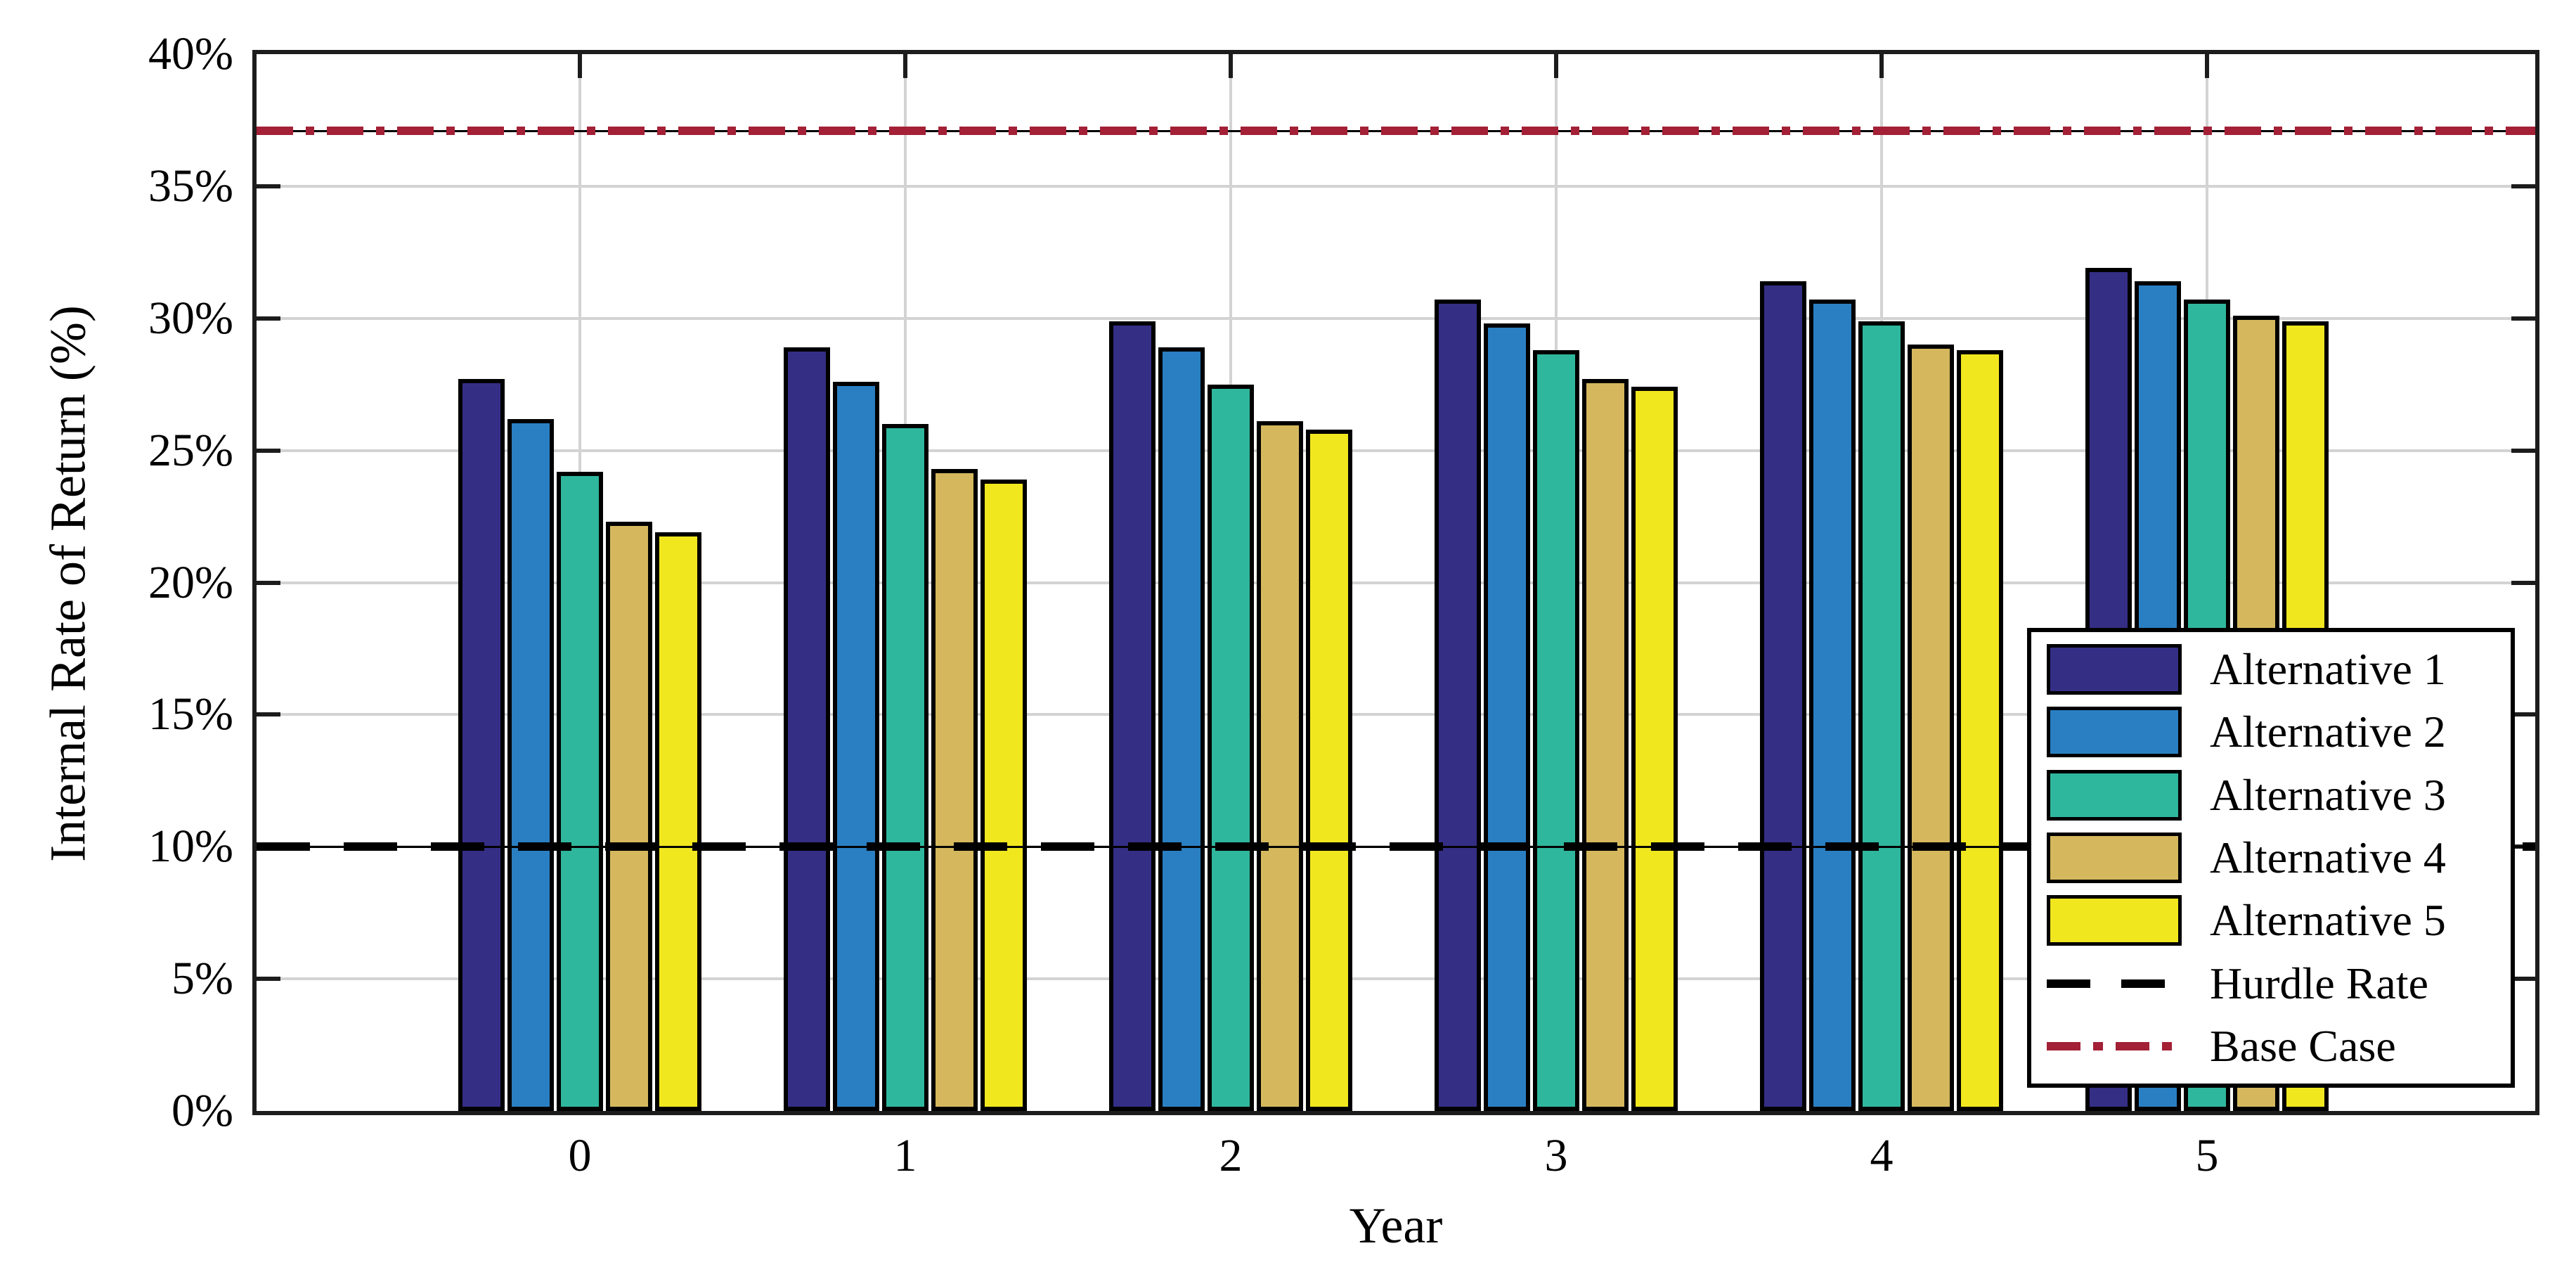  Describe the element at coordinates (2328, 732) in the screenshot. I see `legend-label: Alternative 2` at that location.